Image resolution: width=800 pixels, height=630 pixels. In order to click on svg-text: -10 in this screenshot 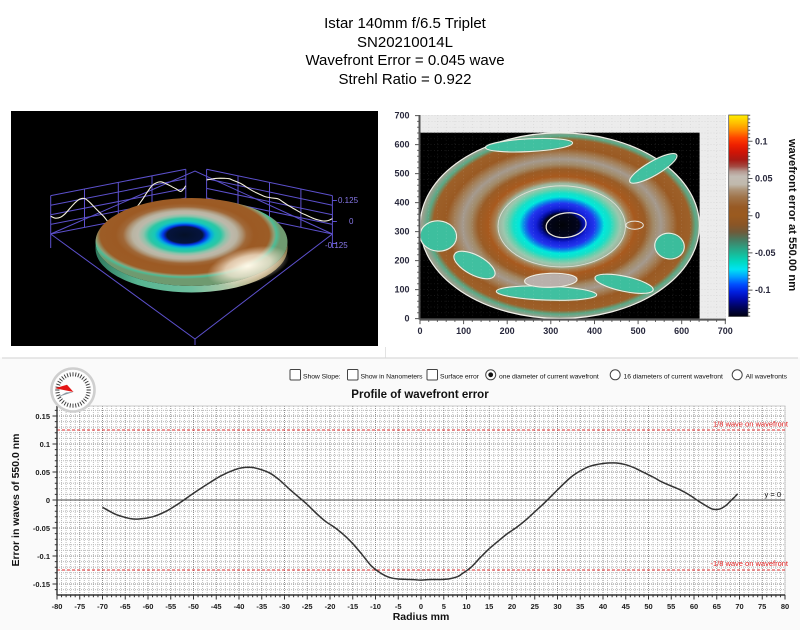, I will do `click(375, 606)`.